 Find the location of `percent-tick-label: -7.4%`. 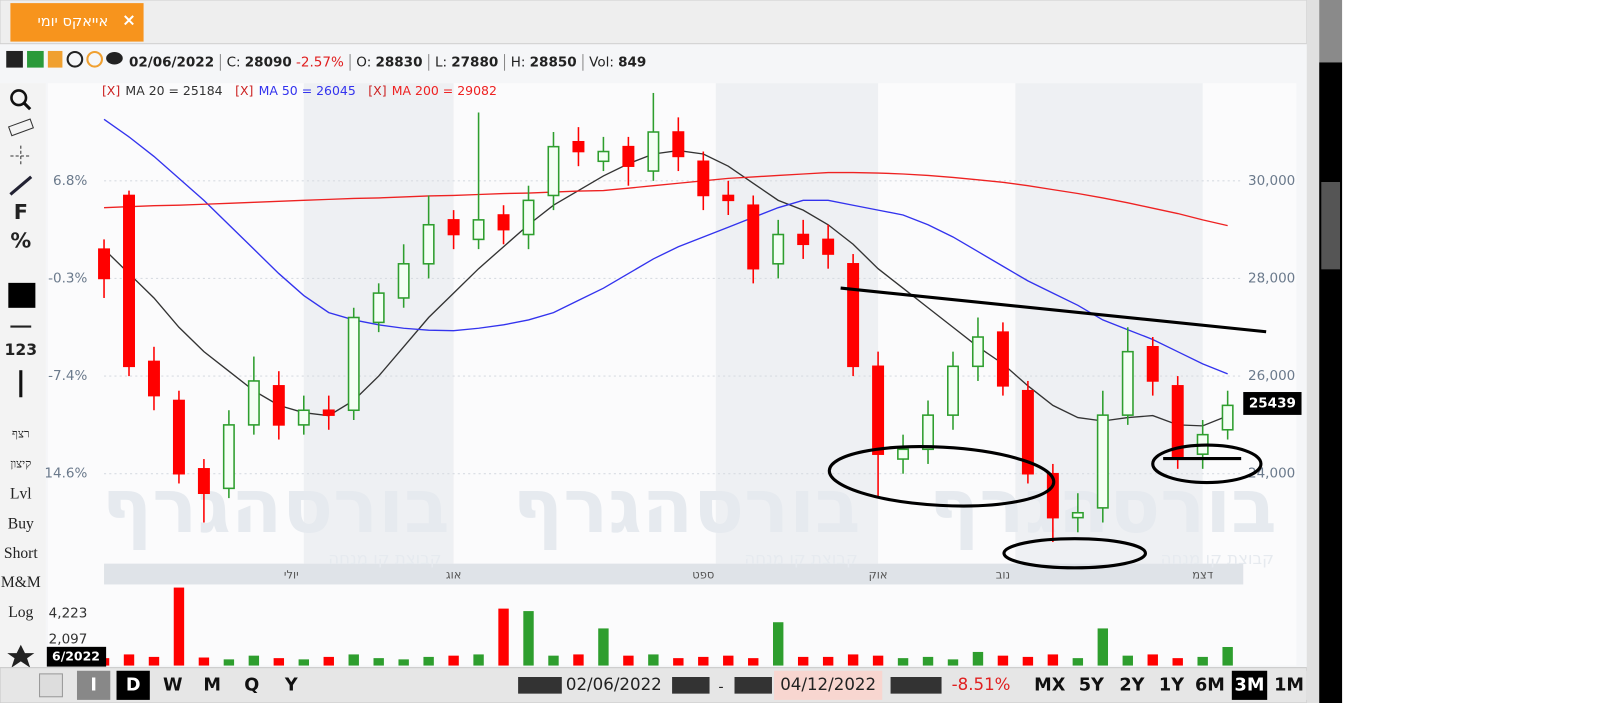

percent-tick-label: -7.4% is located at coordinates (67, 376).